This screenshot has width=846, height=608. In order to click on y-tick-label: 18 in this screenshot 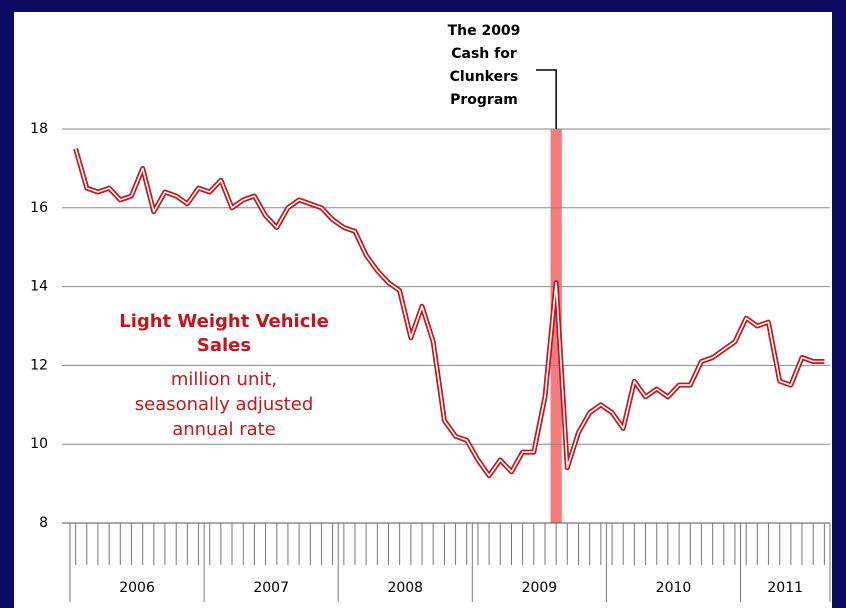, I will do `click(39, 129)`.